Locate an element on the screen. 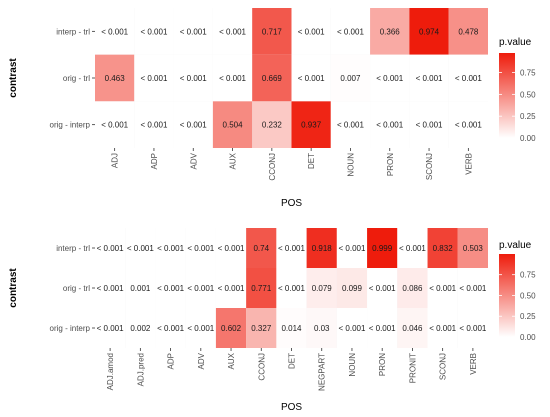 The width and height of the screenshot is (550, 417). cell-value-label: 0.937 is located at coordinates (311, 125).